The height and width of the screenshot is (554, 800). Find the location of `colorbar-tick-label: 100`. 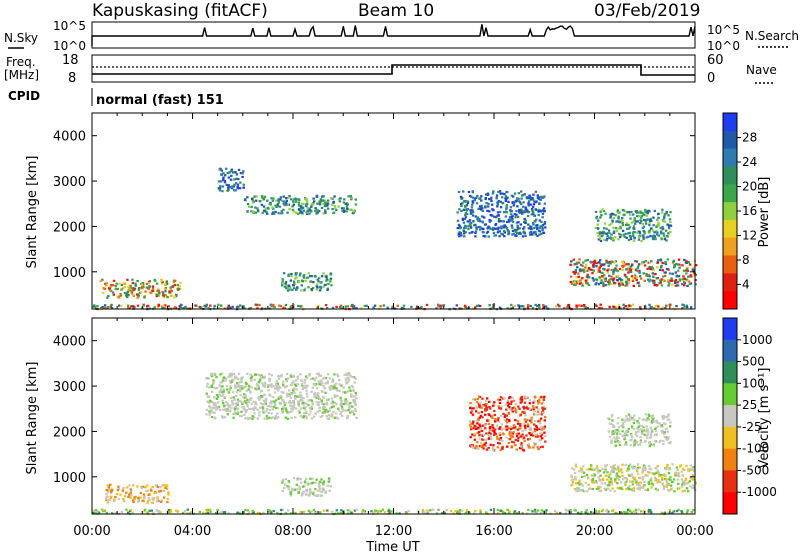

colorbar-tick-label: 100 is located at coordinates (753, 383).